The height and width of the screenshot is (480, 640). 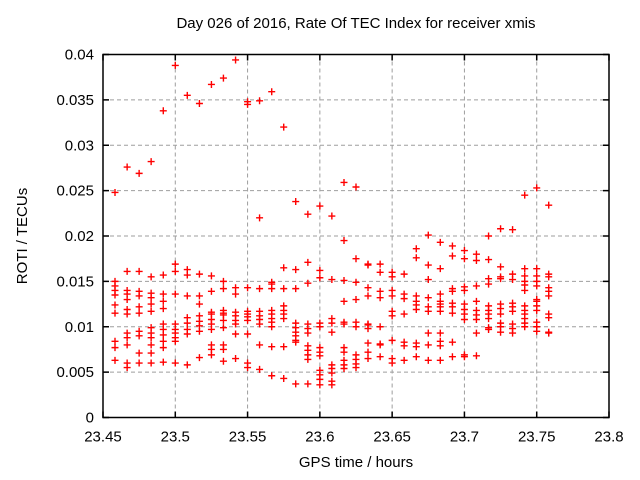 What do you see at coordinates (537, 437) in the screenshot?
I see `x-tick-label: 23.75` at bounding box center [537, 437].